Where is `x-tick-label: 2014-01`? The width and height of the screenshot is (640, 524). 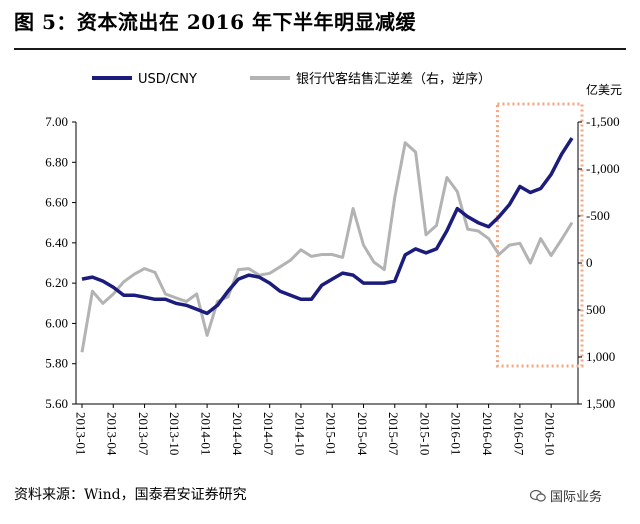
x-tick-label: 2014-01 is located at coordinates (206, 433).